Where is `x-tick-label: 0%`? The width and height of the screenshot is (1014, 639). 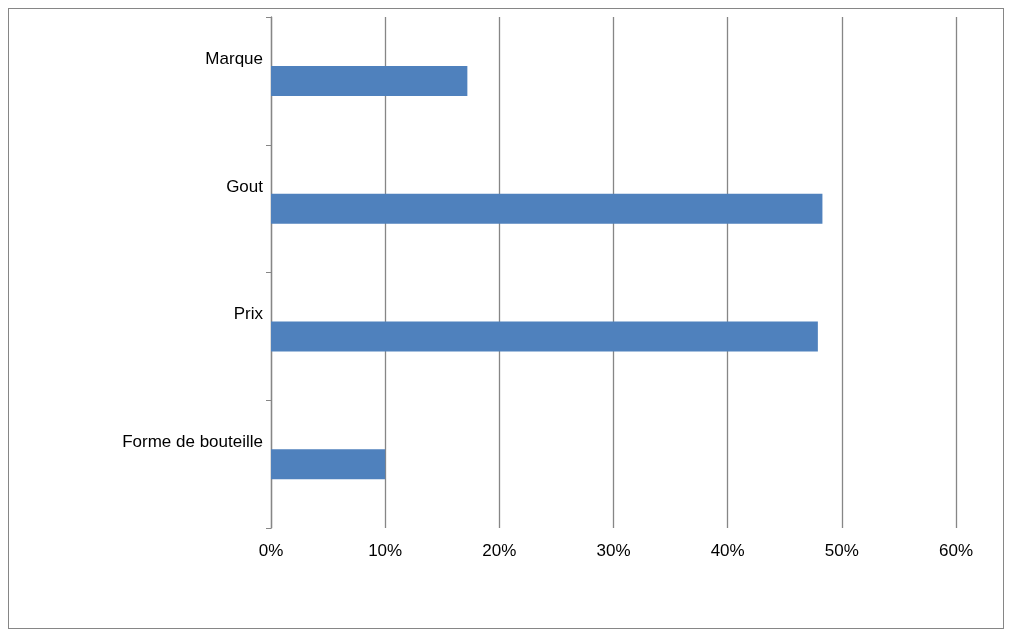 x-tick-label: 0% is located at coordinates (271, 550).